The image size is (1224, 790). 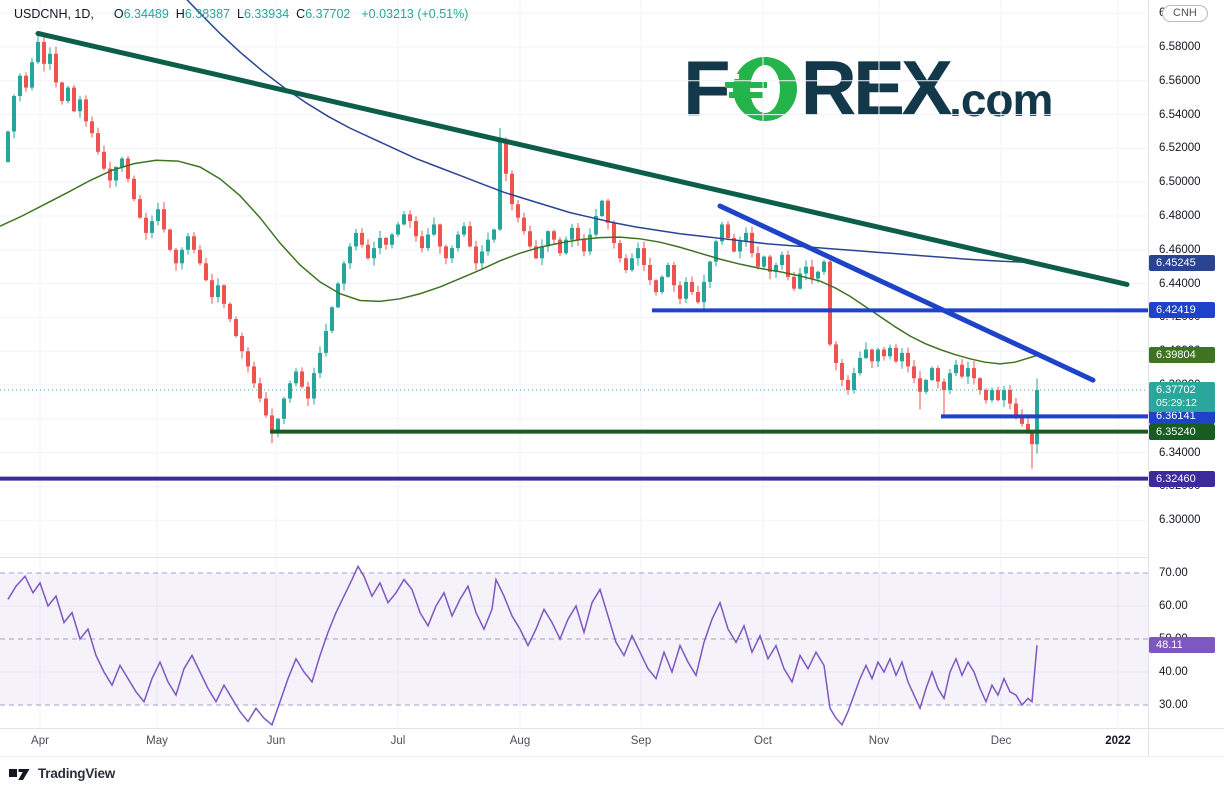 I want to click on rsi-tick: 70.00, so click(x=1173, y=573).